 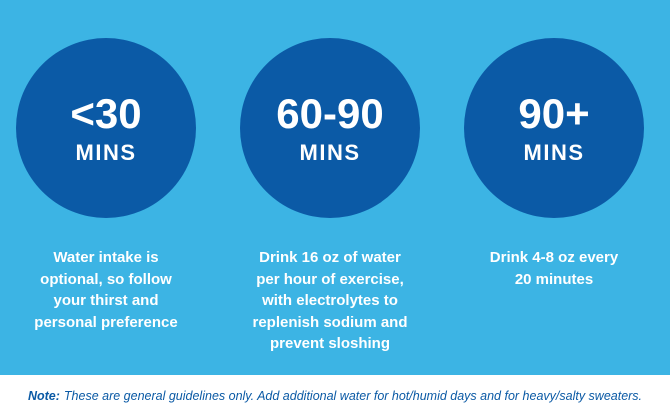 What do you see at coordinates (554, 268) in the screenshot?
I see `hydration-advice: Drink 4-8 oz every 20 minutes` at bounding box center [554, 268].